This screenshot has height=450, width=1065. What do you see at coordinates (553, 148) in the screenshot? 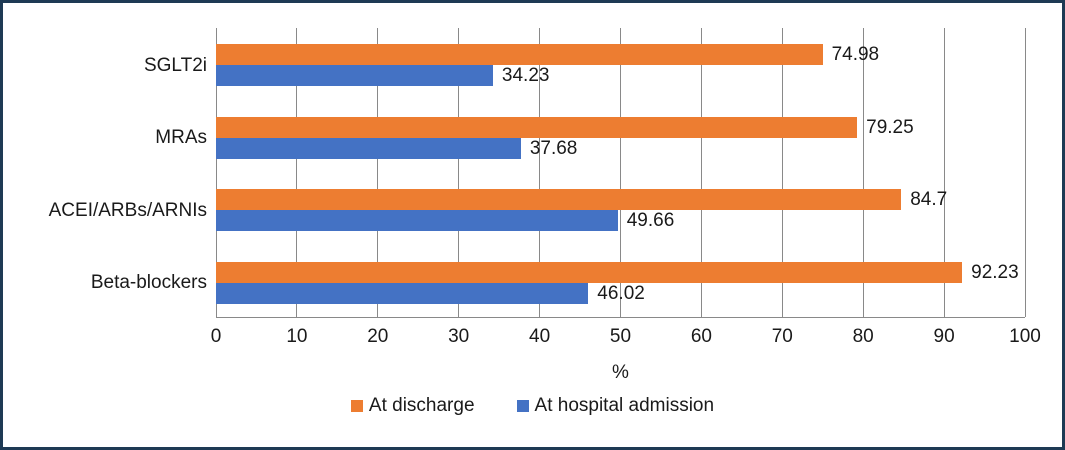
I see `data-label: 37.68` at bounding box center [553, 148].